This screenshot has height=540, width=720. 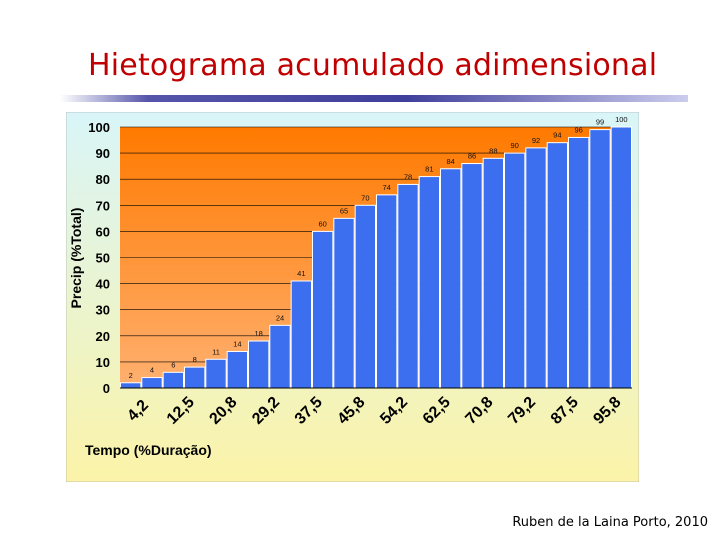 What do you see at coordinates (103, 205) in the screenshot?
I see `y-tick-label: 70` at bounding box center [103, 205].